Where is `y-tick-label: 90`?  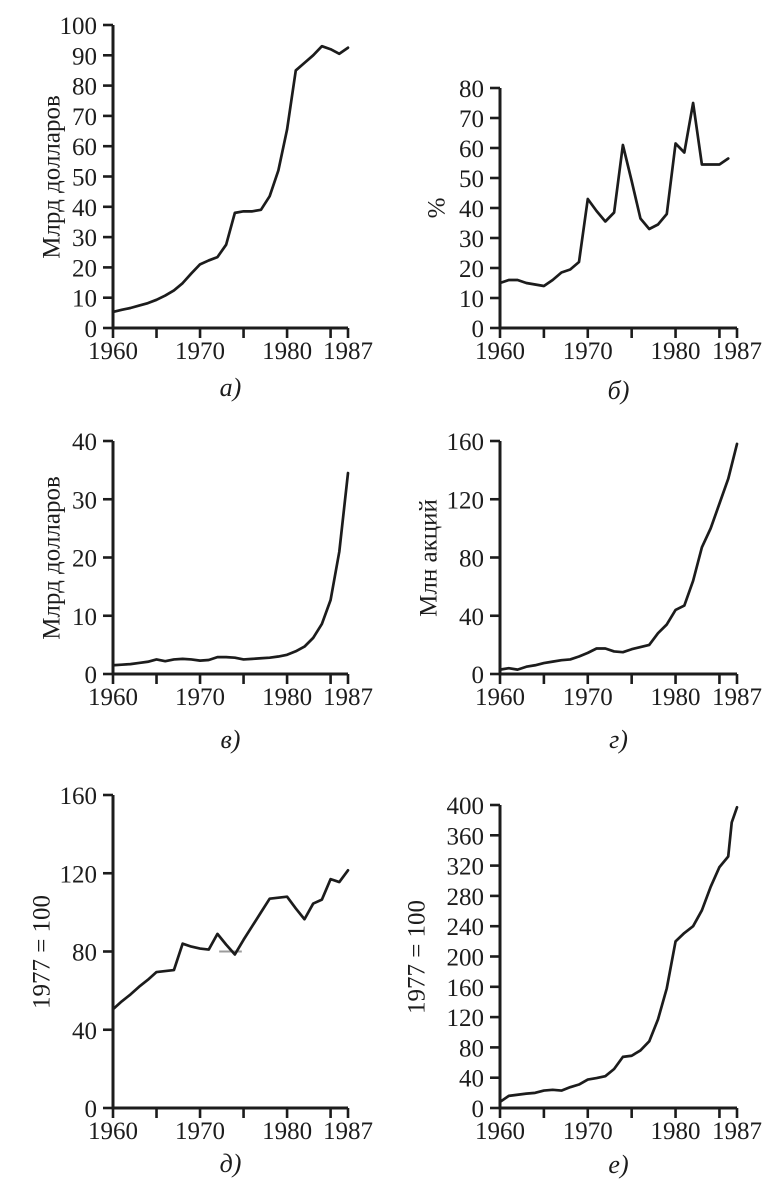
y-tick-label: 90 is located at coordinates (84, 56).